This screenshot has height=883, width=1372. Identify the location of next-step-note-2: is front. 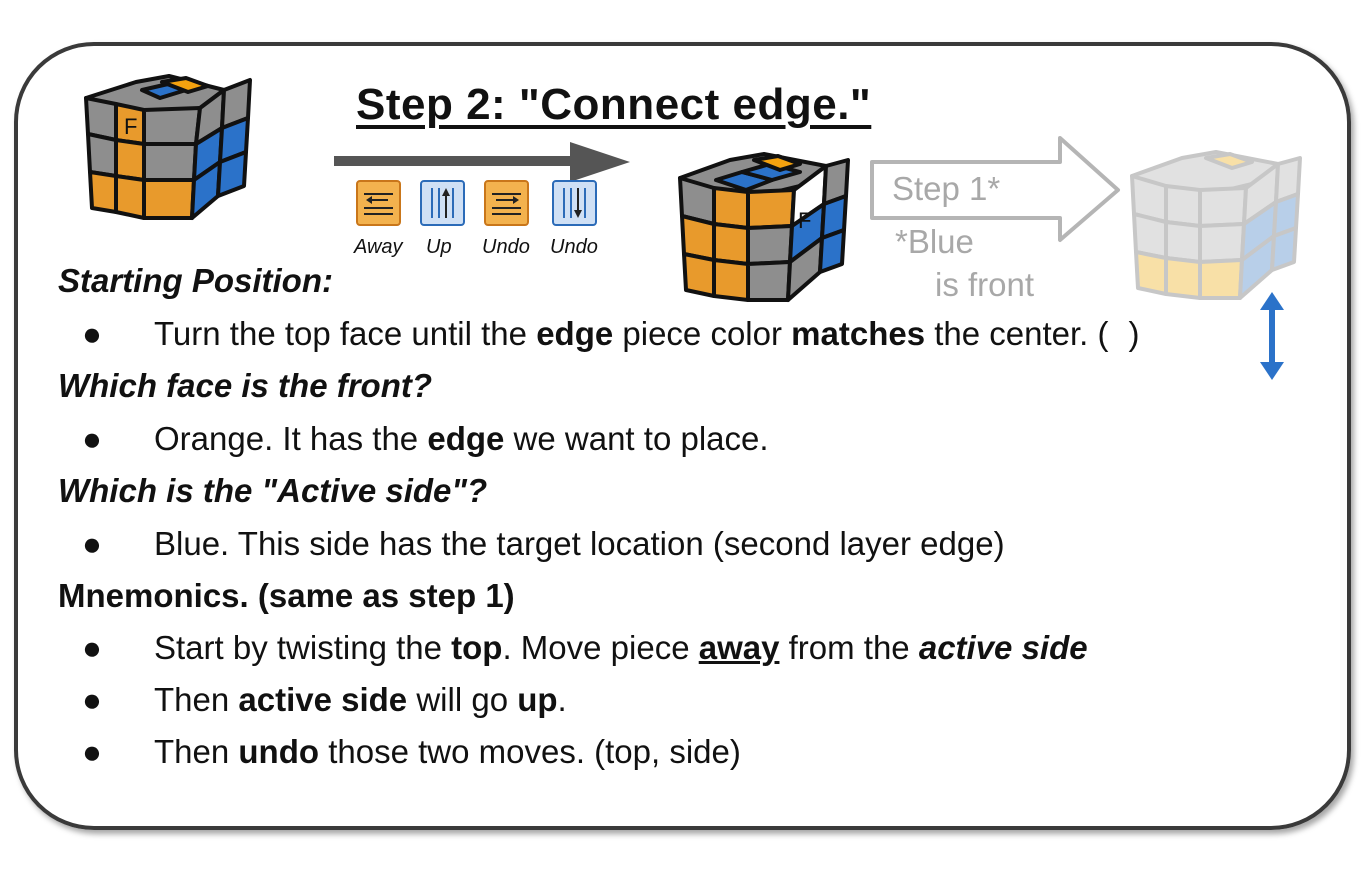
(985, 284).